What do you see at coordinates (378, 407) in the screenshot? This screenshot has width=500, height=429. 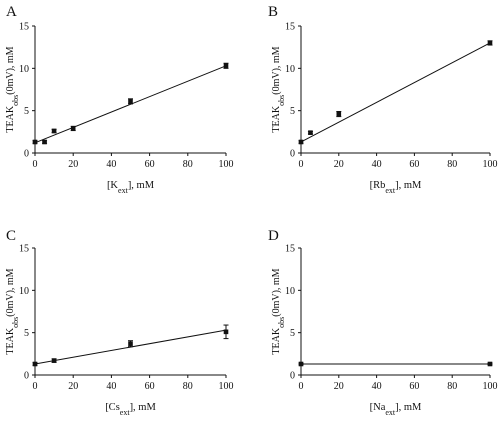 I see `x-label-main: [Na` at bounding box center [378, 407].